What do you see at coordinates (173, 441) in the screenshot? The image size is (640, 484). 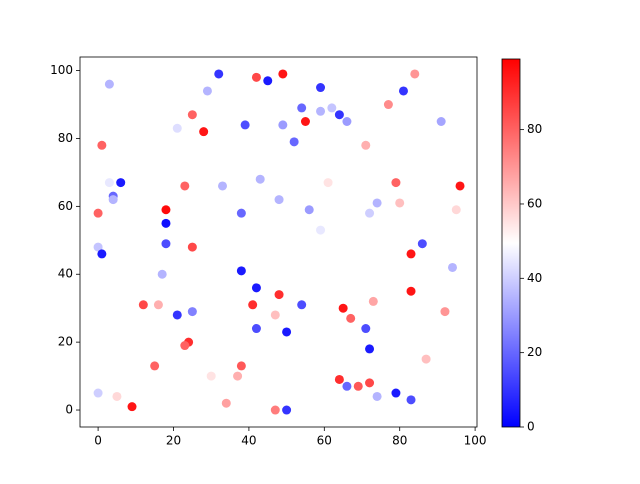 I see `x-tick-label: 20` at bounding box center [173, 441].